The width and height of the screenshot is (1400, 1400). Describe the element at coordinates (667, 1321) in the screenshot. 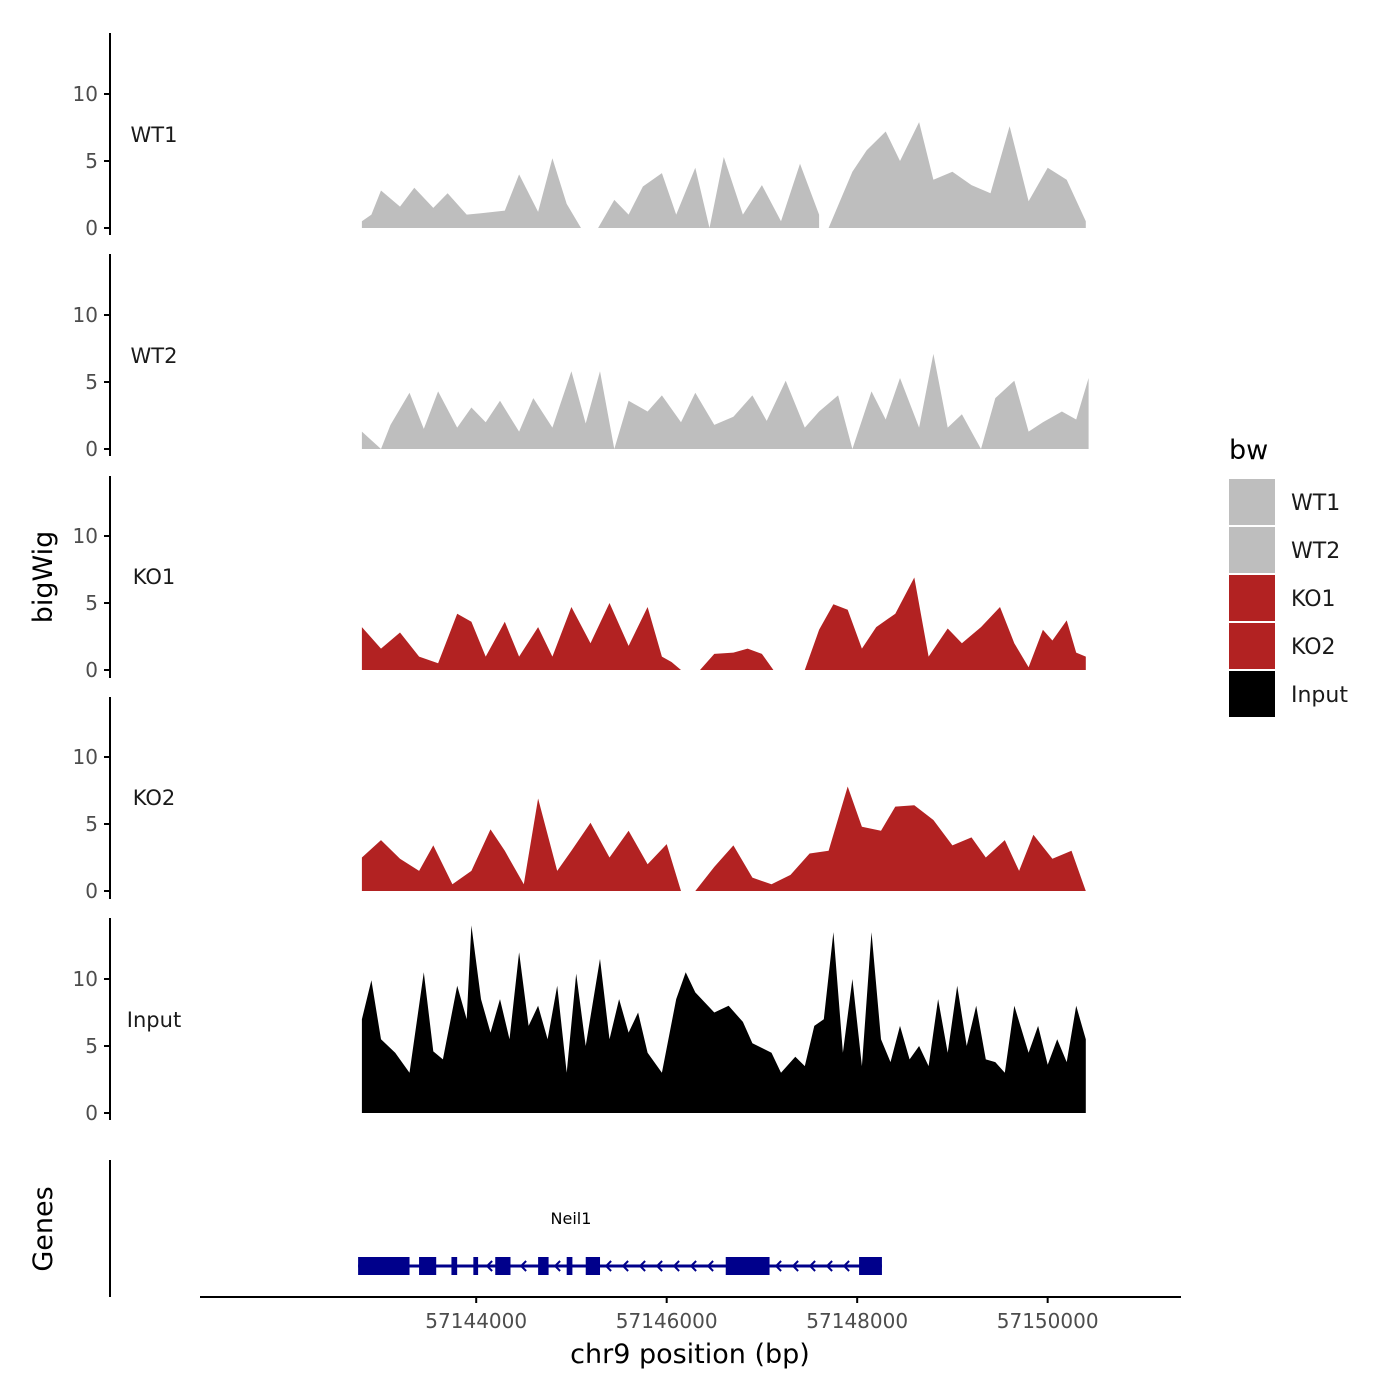

I see `x-tick-label: 57146000` at that location.